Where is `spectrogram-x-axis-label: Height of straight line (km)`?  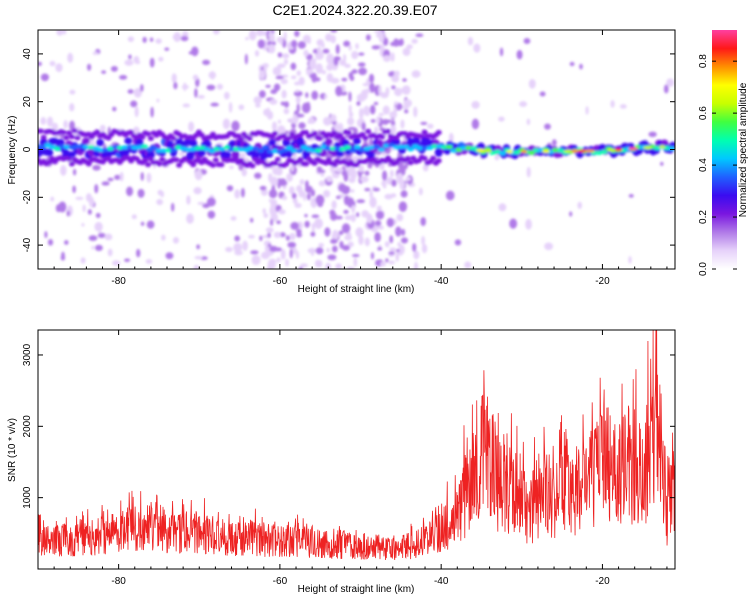 spectrogram-x-axis-label: Height of straight line (km) is located at coordinates (356, 289).